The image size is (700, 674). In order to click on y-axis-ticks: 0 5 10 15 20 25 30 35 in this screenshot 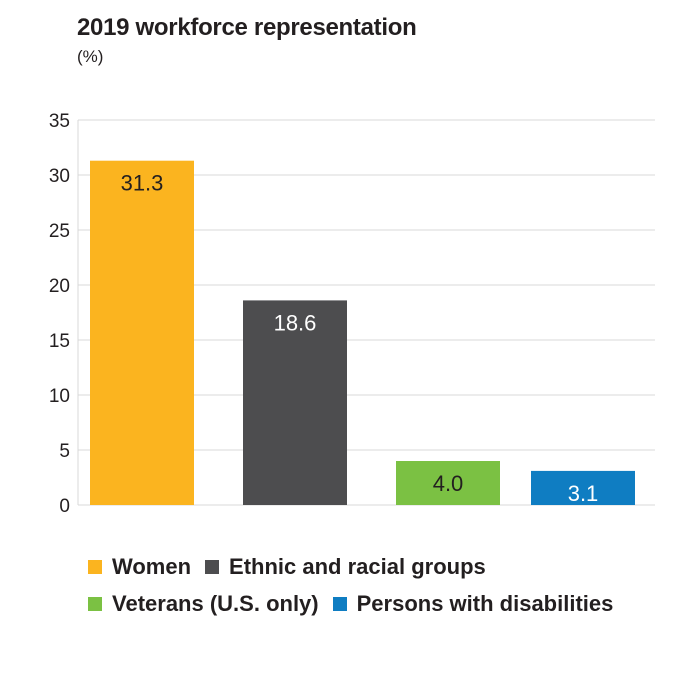, I will do `click(59, 314)`.